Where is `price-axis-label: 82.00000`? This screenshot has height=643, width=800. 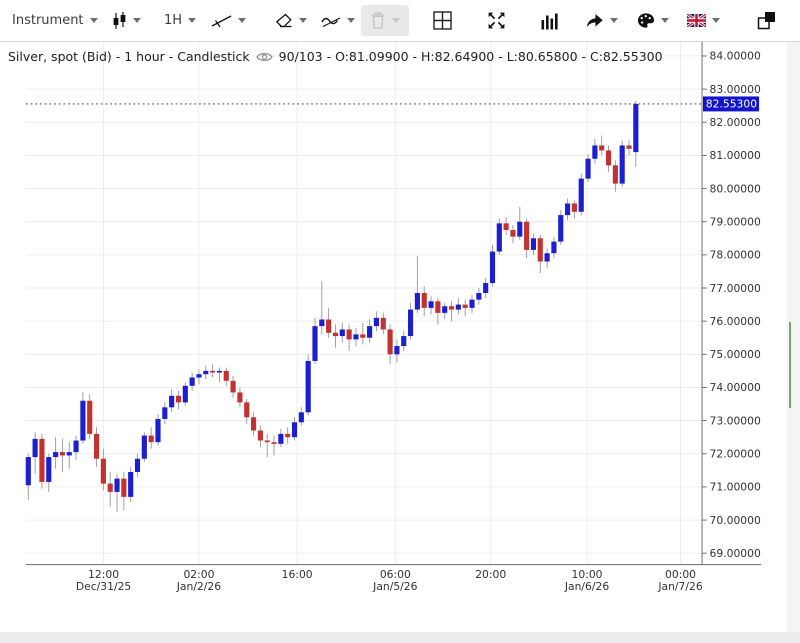
price-axis-label: 82.00000 is located at coordinates (735, 122).